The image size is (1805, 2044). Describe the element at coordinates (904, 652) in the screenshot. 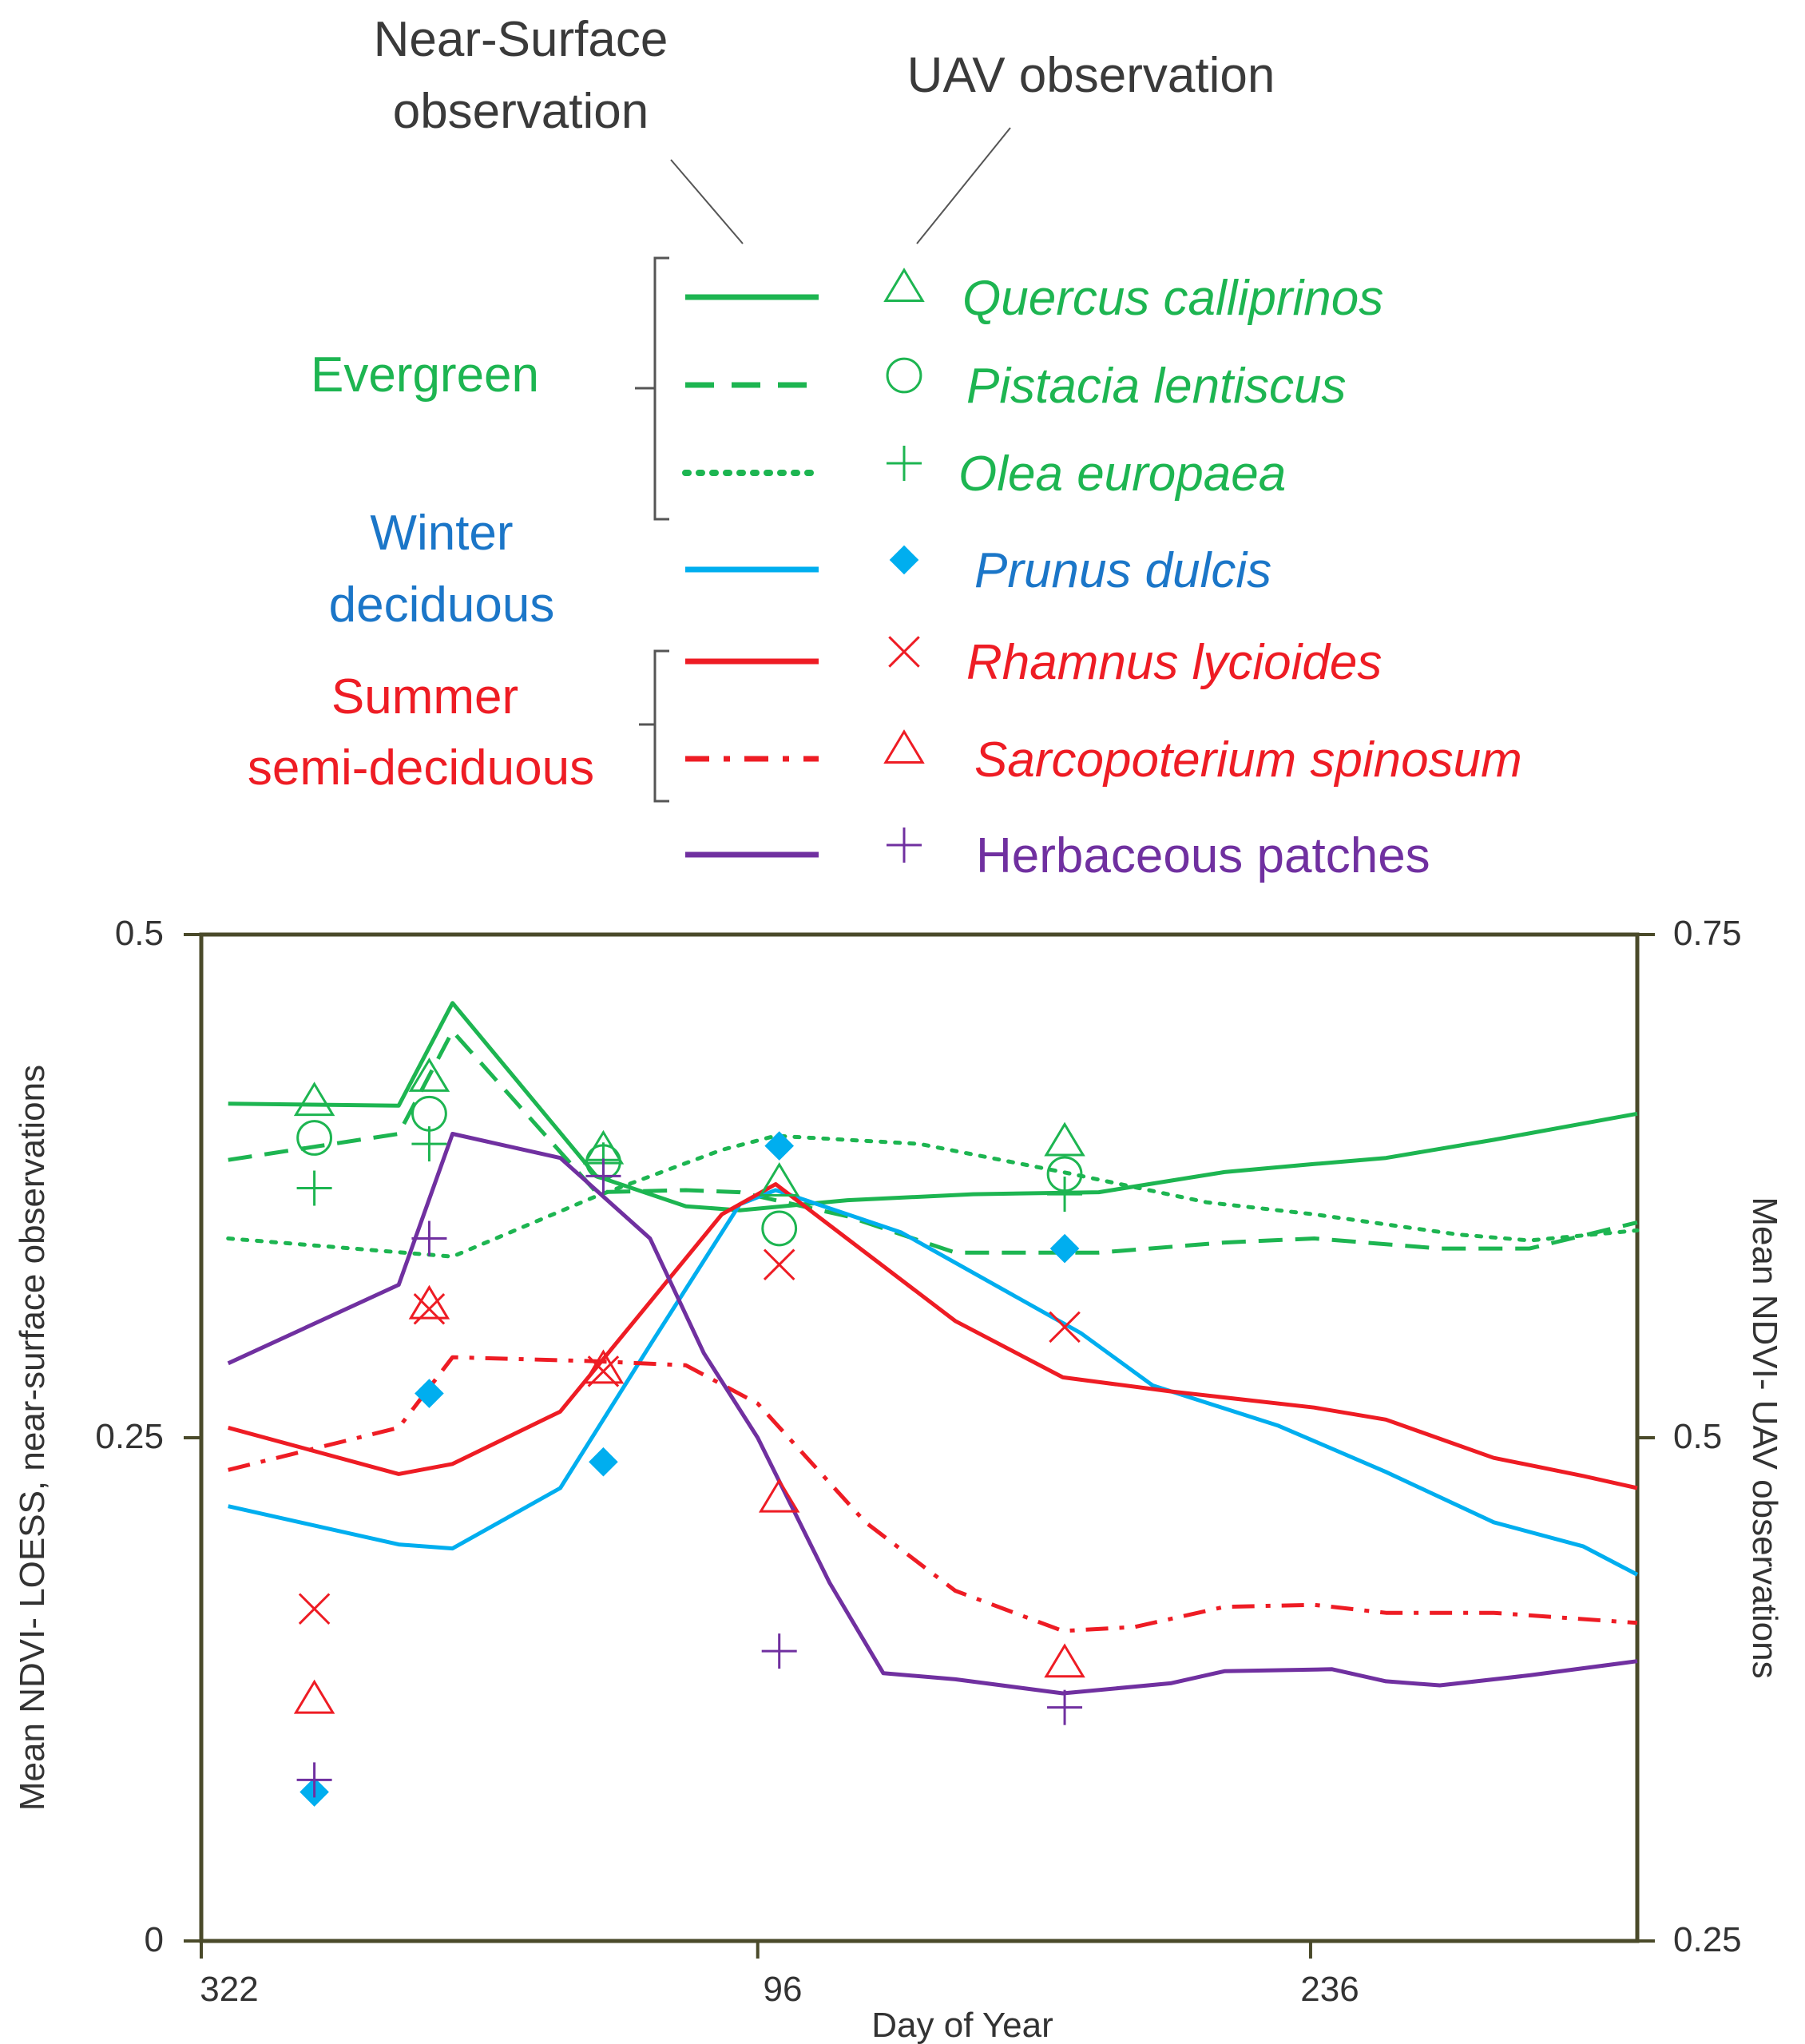

I see `legend-marker-rhamnus-lycioides` at that location.